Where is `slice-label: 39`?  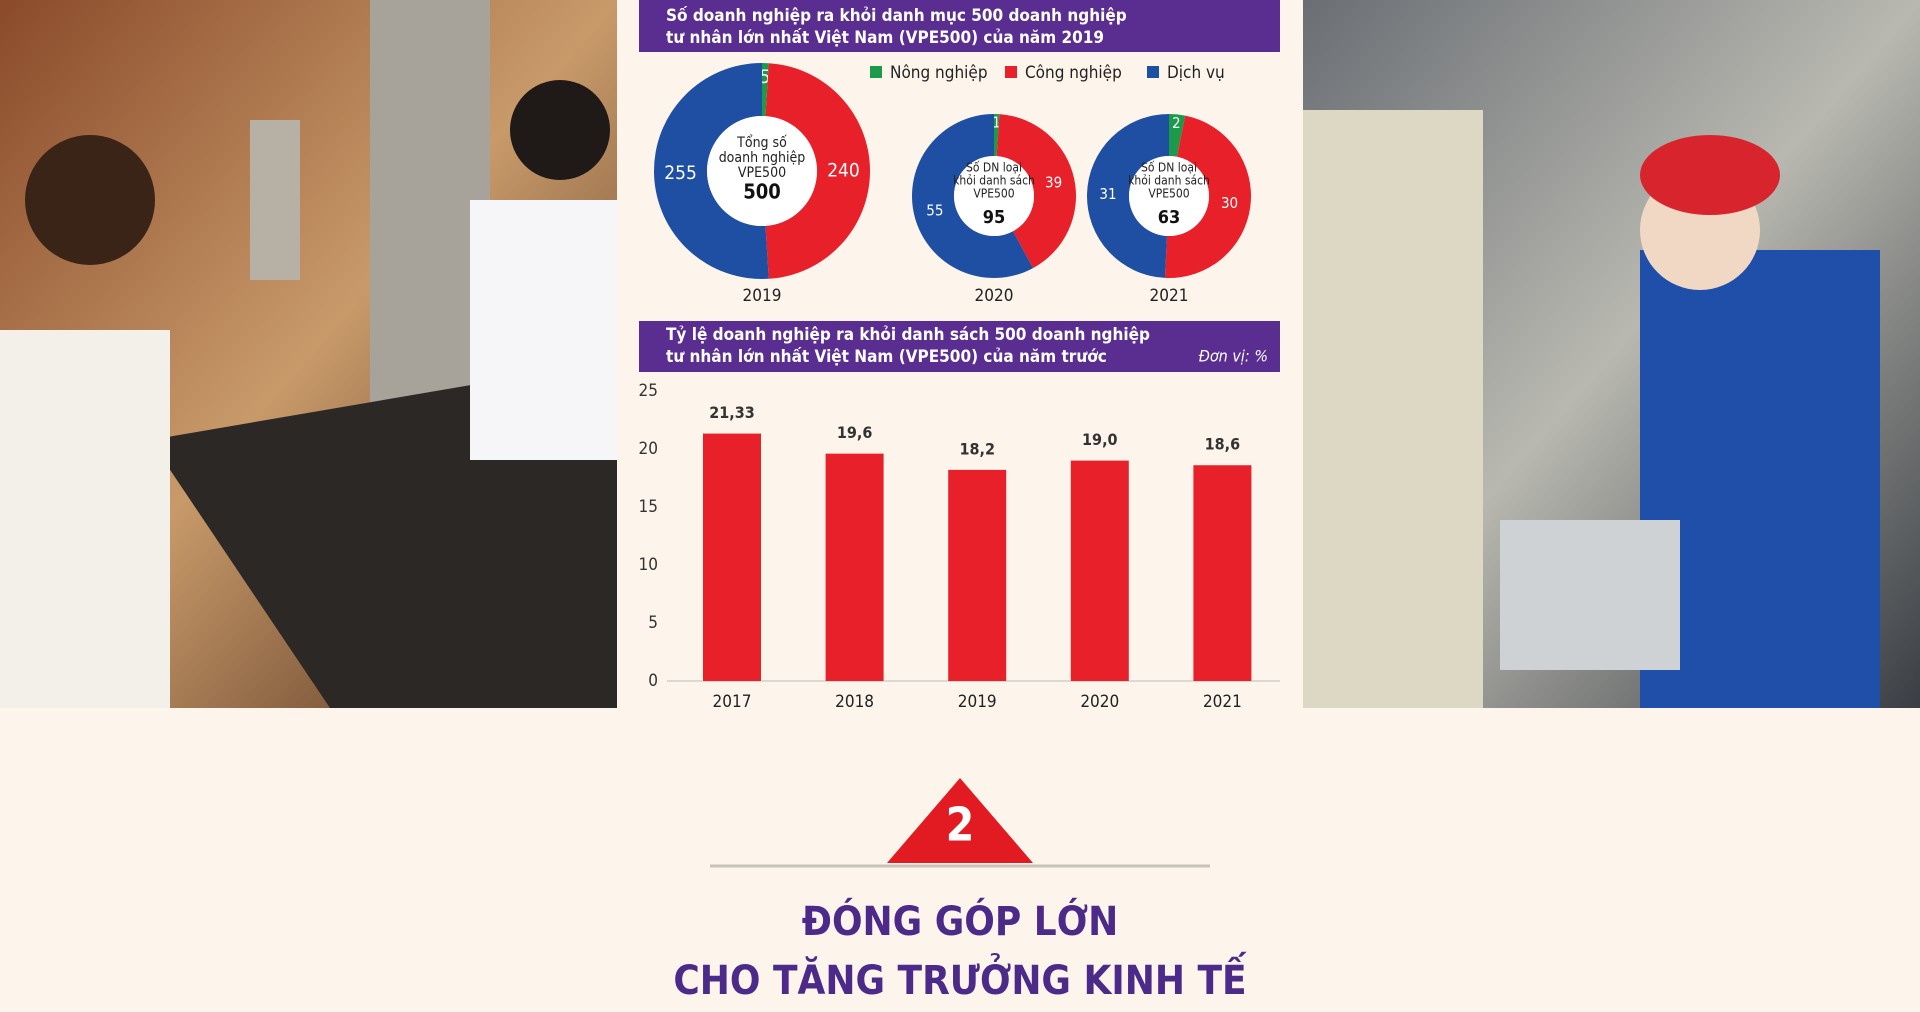 slice-label: 39 is located at coordinates (1053, 182).